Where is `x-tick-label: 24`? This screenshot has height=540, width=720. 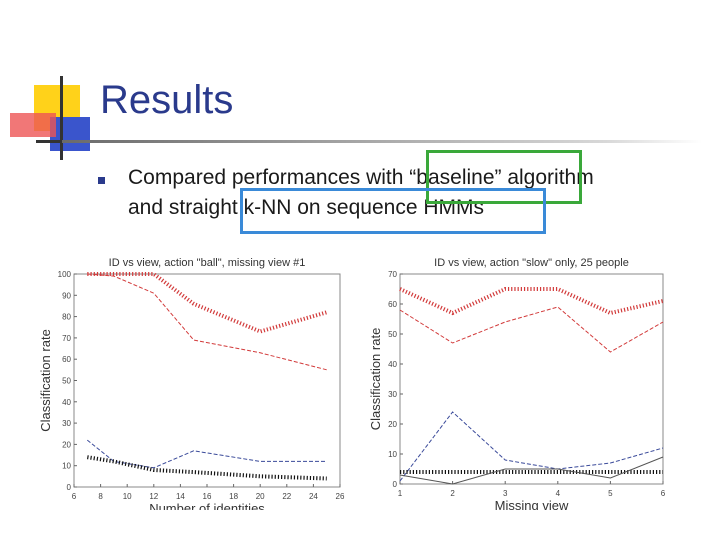
x-tick-label: 24 is located at coordinates (313, 496).